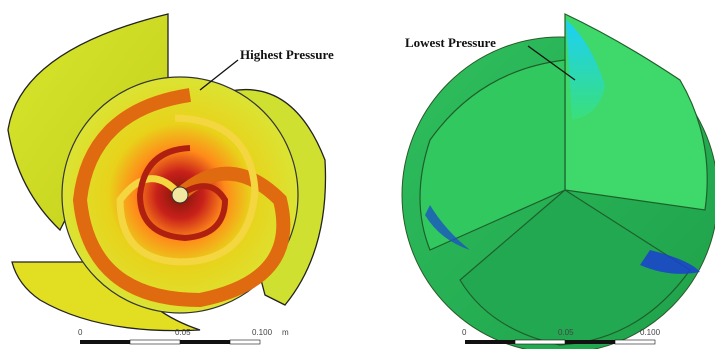  Describe the element at coordinates (560, 342) in the screenshot. I see `scale-bar-right` at that location.